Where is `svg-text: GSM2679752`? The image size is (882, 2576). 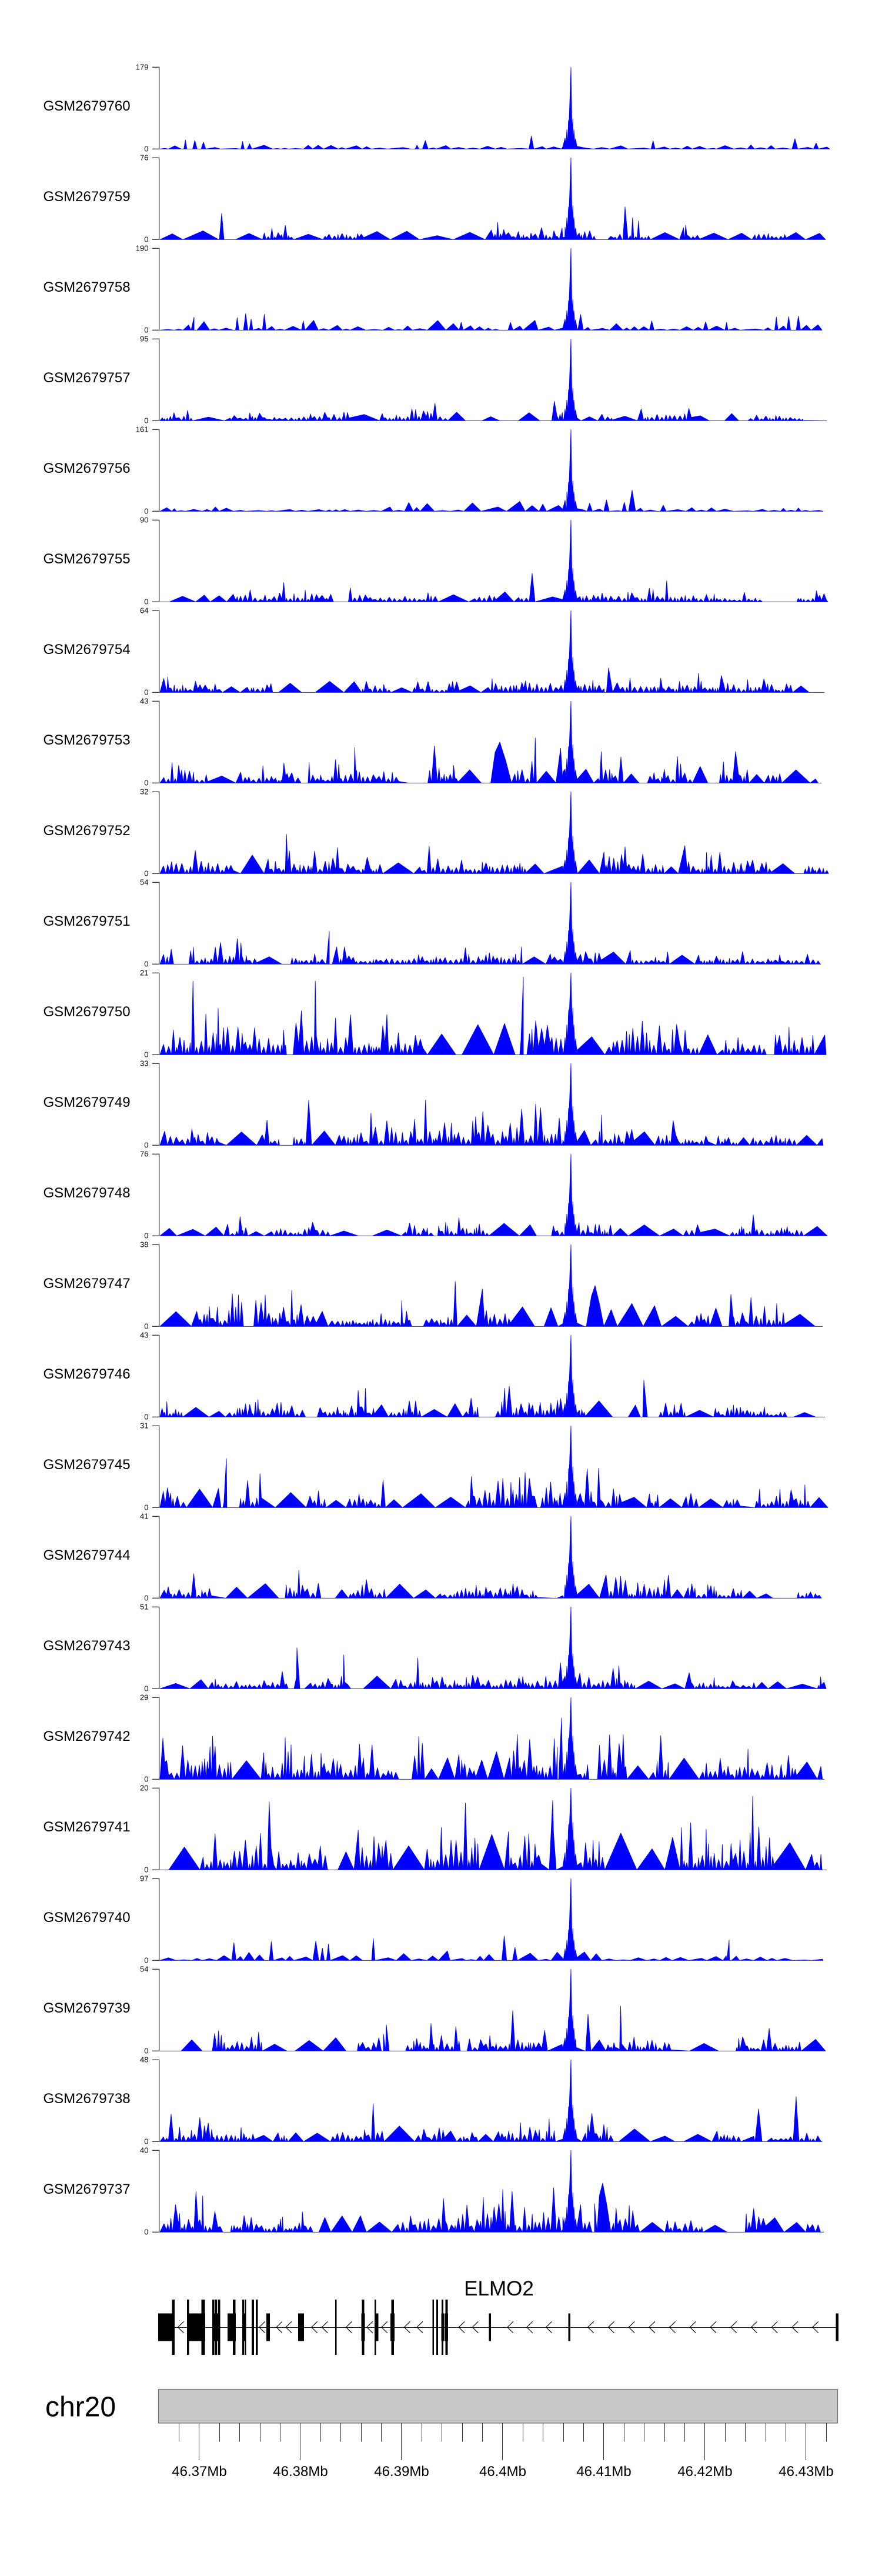 svg-text: GSM2679752 is located at coordinates (87, 831).